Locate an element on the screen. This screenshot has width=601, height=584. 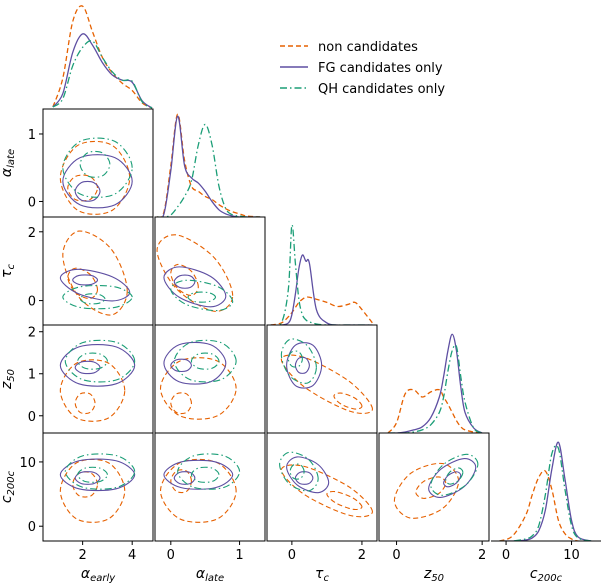
y-axis-label: c200c is located at coordinates (8, 486).